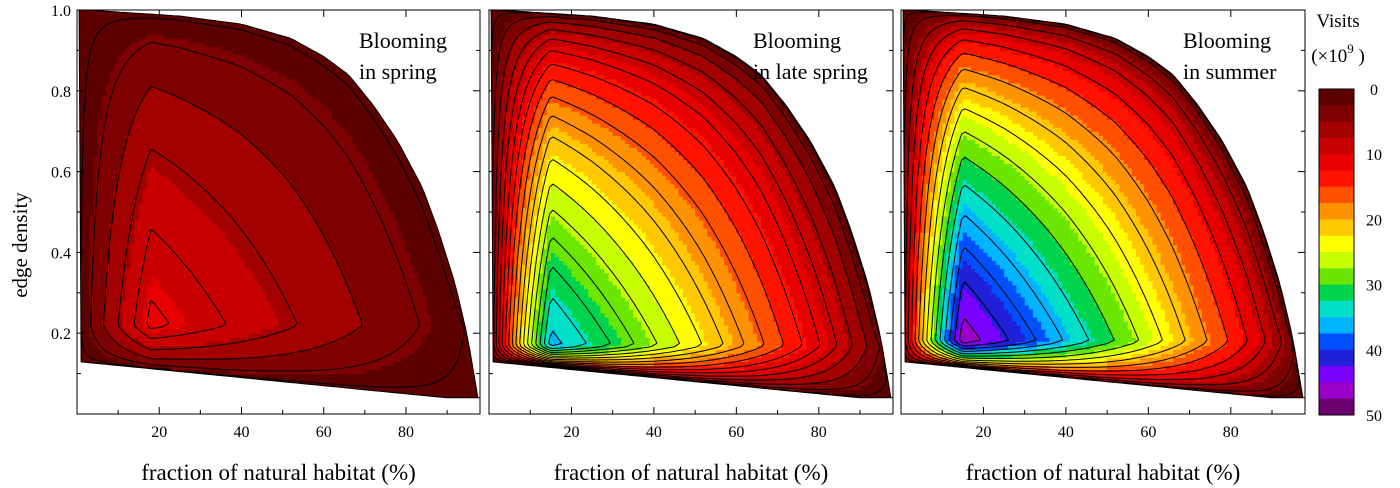 The height and width of the screenshot is (488, 1400). What do you see at coordinates (1374, 286) in the screenshot?
I see `colorbar-tick-label: 30` at bounding box center [1374, 286].